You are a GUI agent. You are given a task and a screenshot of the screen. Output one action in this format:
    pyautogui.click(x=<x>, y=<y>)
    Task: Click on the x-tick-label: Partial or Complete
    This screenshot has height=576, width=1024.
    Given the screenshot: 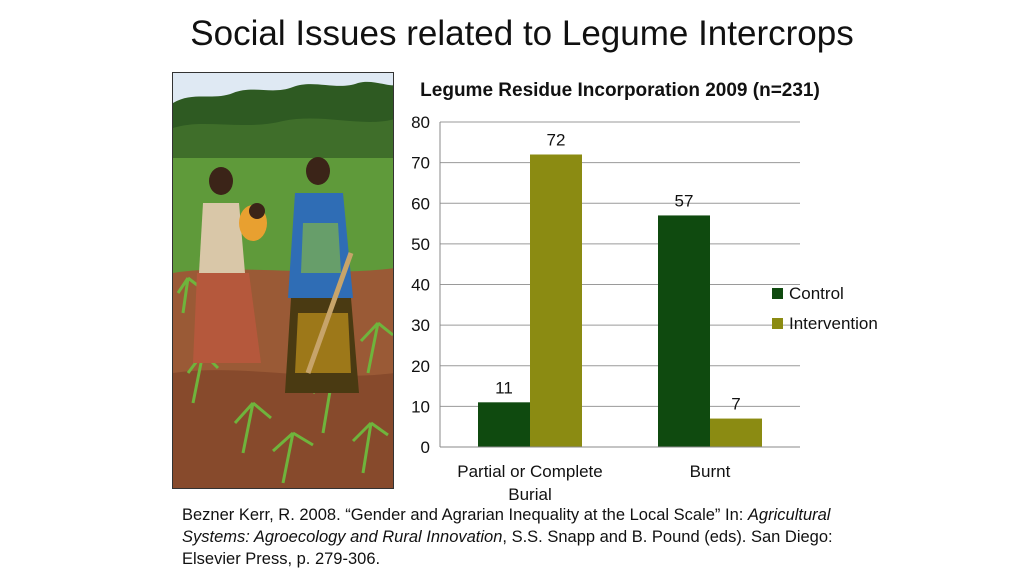 What is the action you would take?
    pyautogui.click(x=530, y=471)
    